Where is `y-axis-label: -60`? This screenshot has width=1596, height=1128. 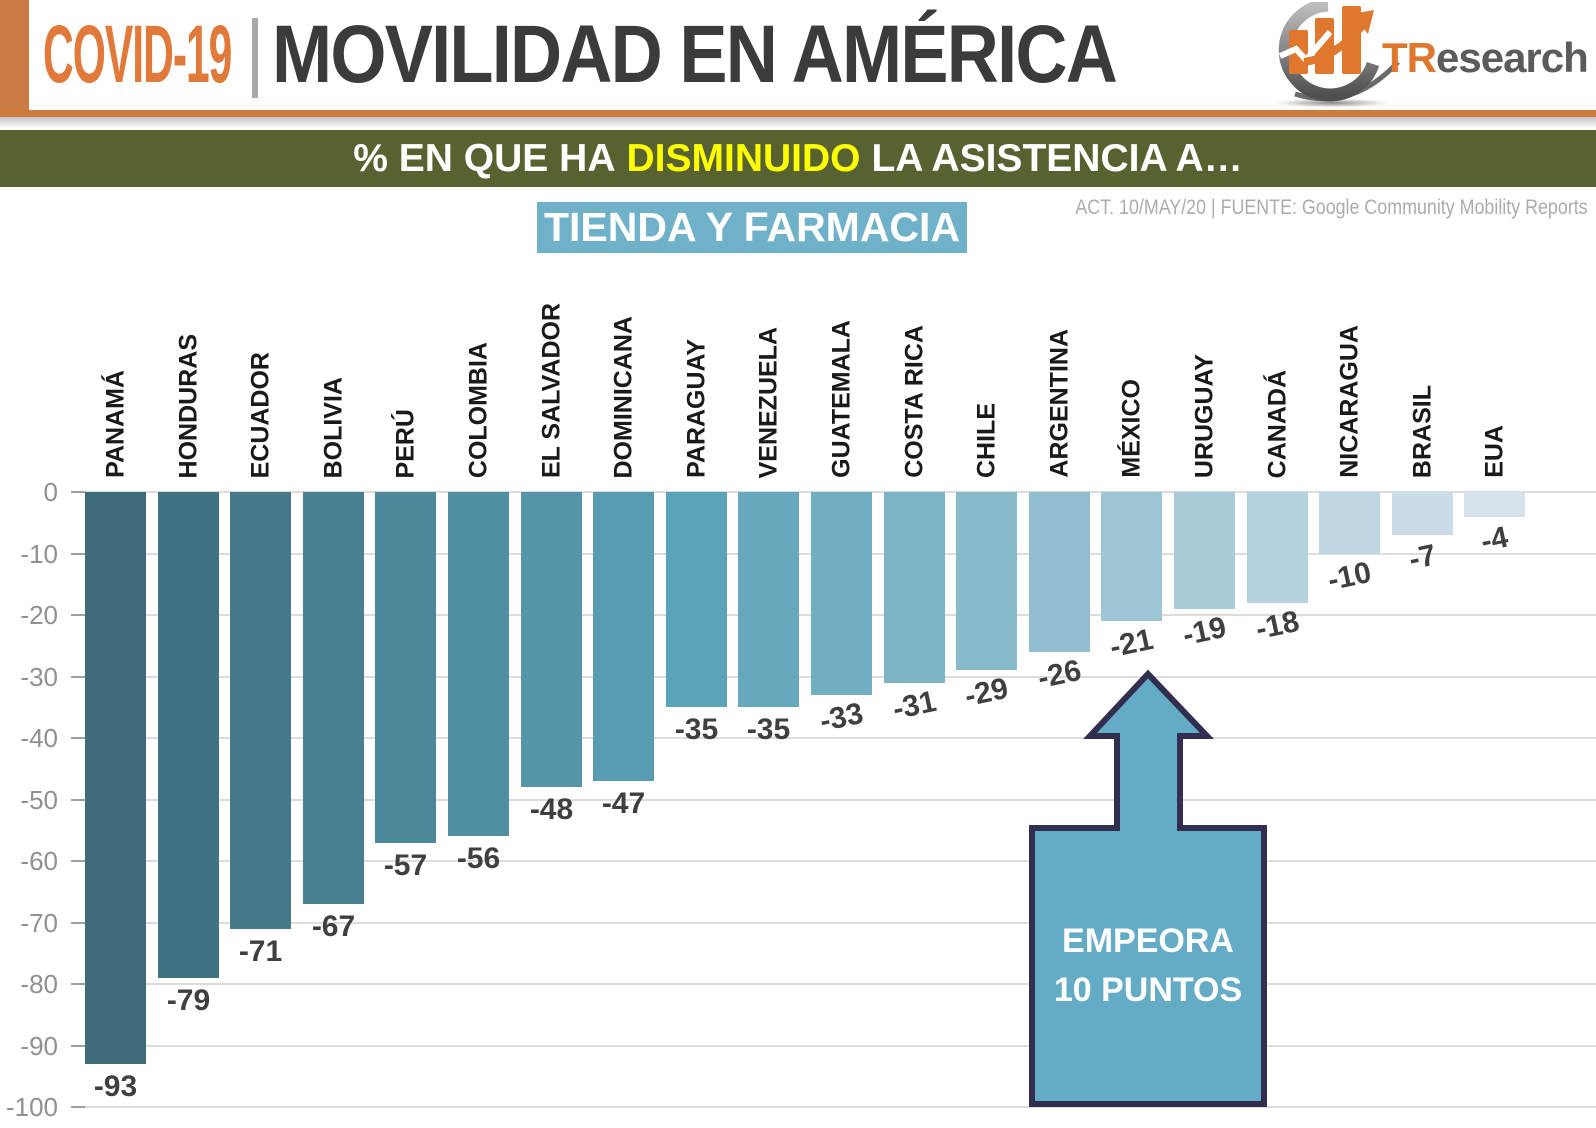
y-axis-label: -60 is located at coordinates (39, 861).